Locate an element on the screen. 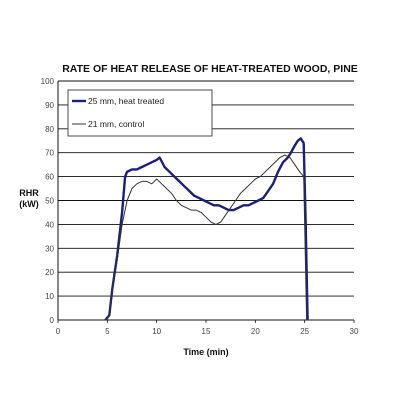 The height and width of the screenshot is (400, 400). y-axis-label-line-2: (kW) is located at coordinates (29, 204).